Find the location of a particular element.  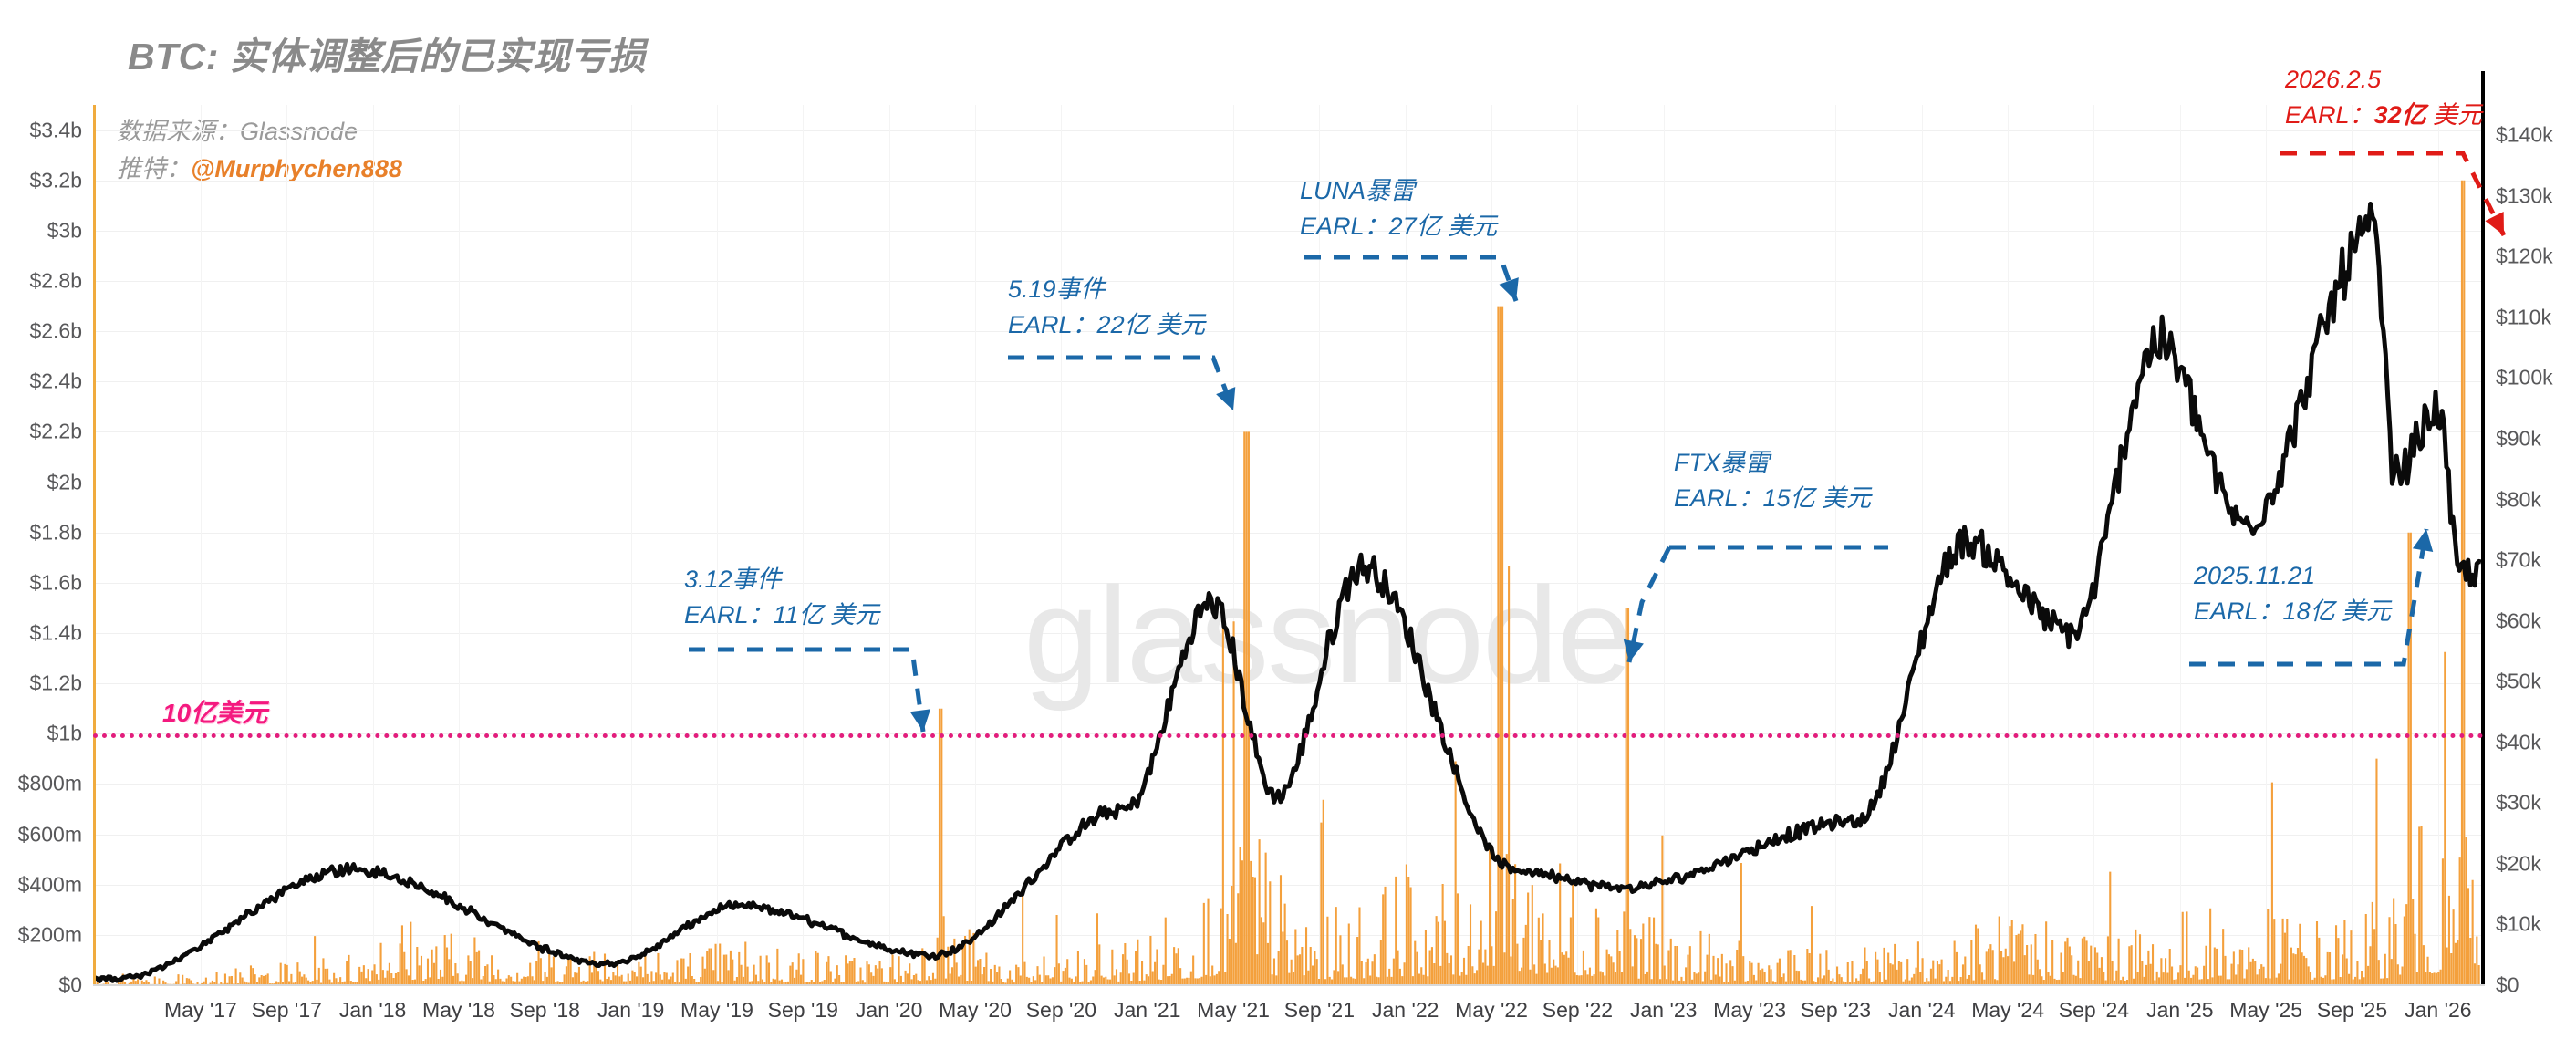

x-axis-tick: Jan '25 is located at coordinates (2180, 1010).